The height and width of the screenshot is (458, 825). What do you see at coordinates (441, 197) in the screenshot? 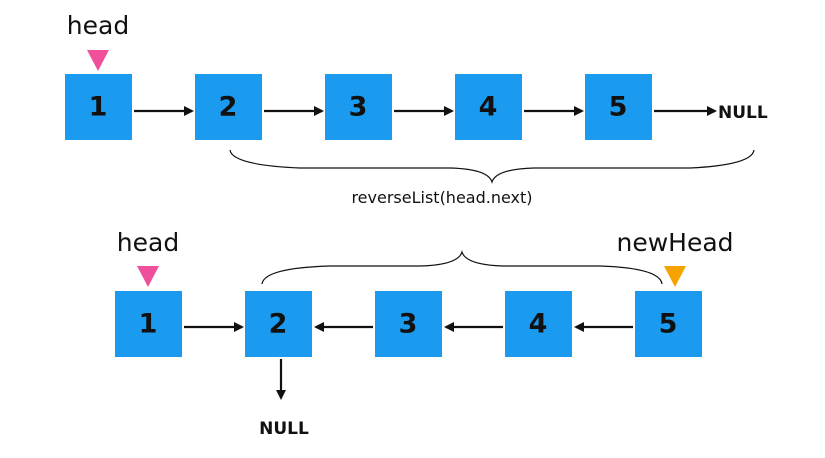
I see `recursive-call-label: reverseList(head.next)` at bounding box center [441, 197].